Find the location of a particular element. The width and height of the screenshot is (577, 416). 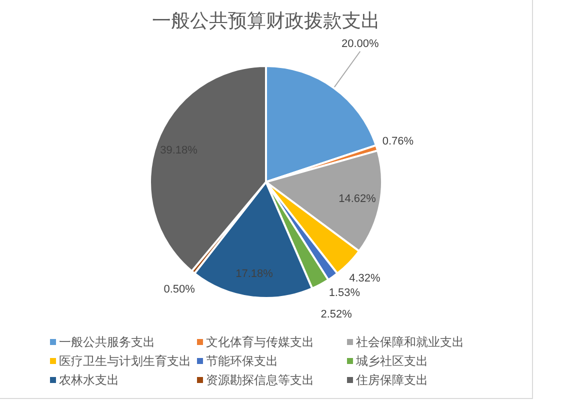

legend-label: 社会保障和就业支出 is located at coordinates (410, 342).